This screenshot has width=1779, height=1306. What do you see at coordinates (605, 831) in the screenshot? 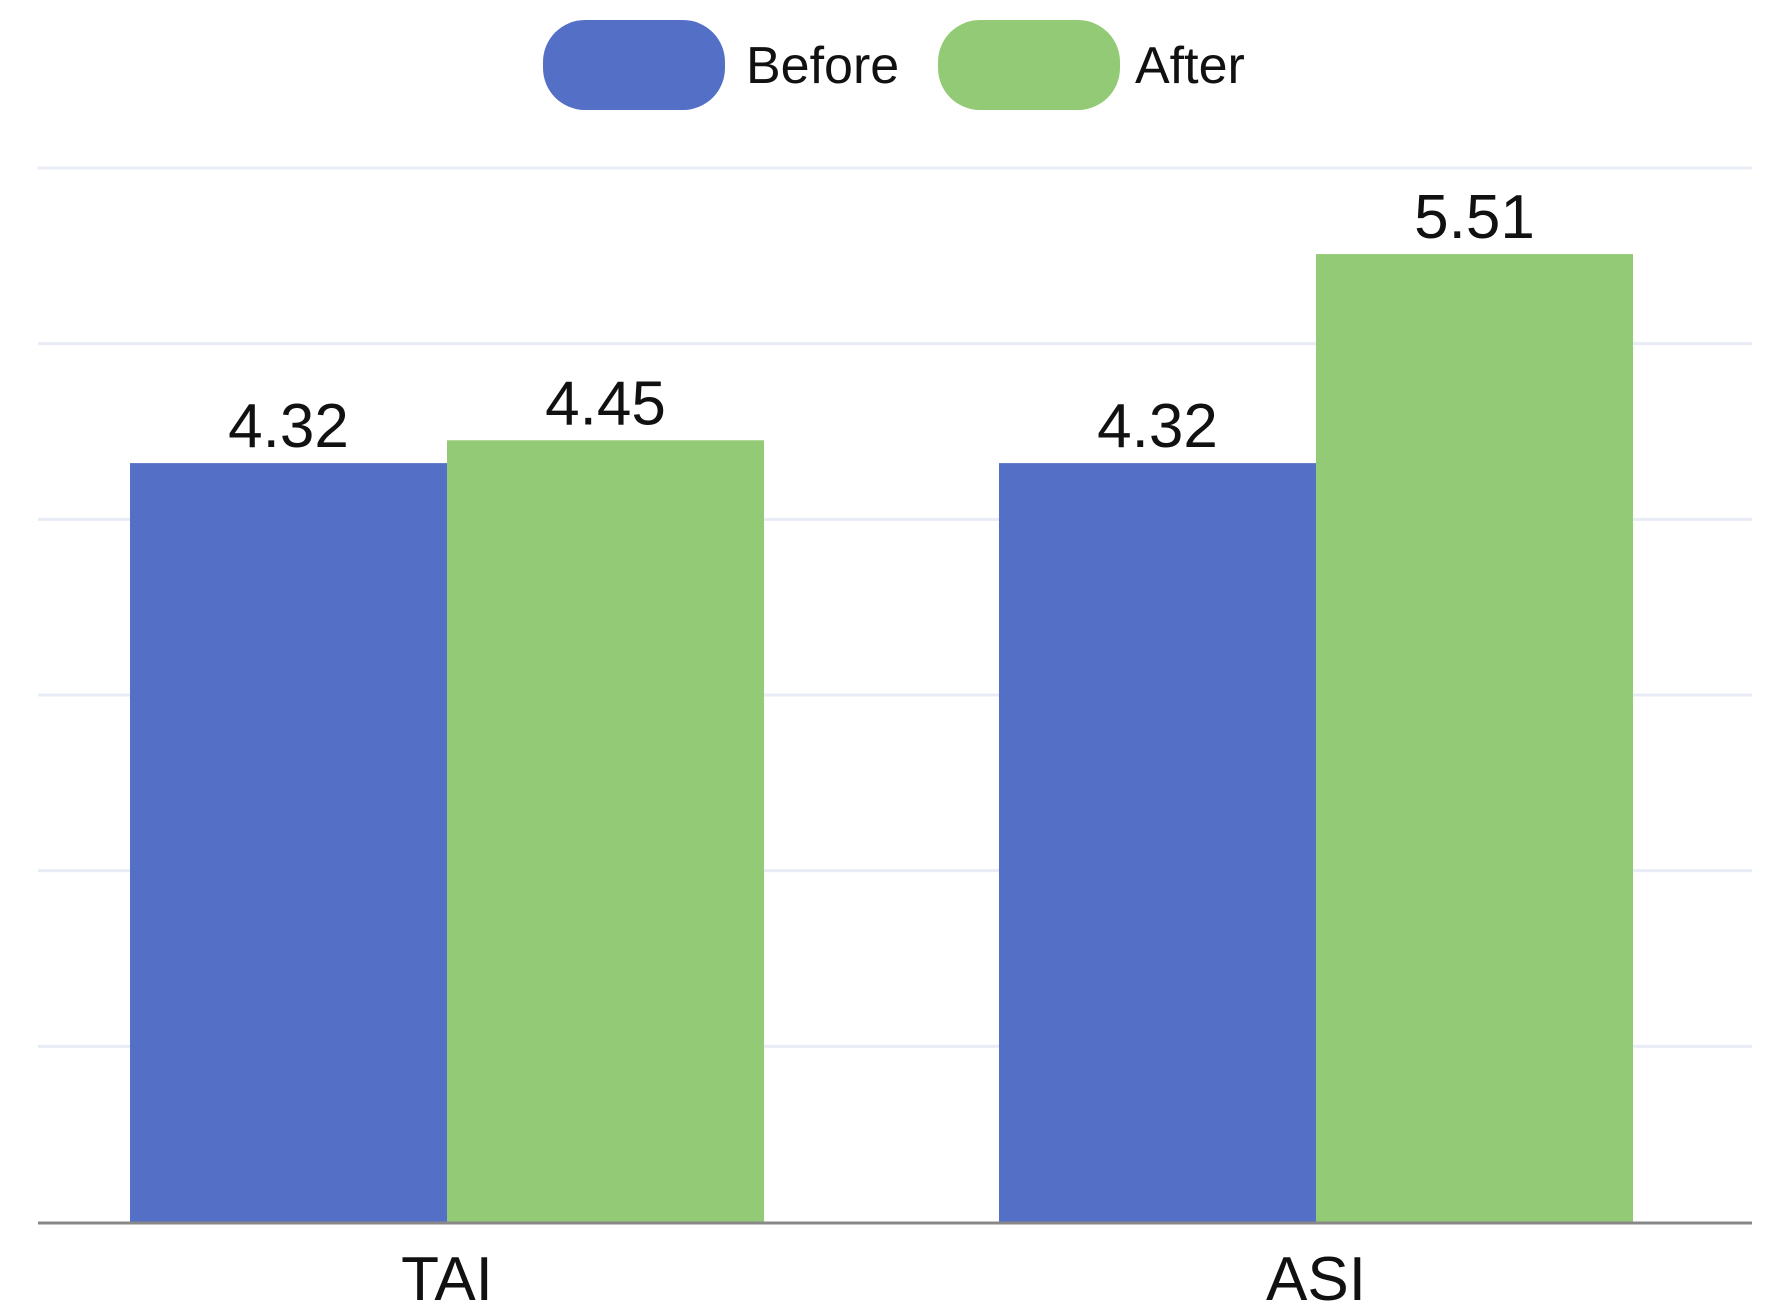
I see `bar-after-tai` at bounding box center [605, 831].